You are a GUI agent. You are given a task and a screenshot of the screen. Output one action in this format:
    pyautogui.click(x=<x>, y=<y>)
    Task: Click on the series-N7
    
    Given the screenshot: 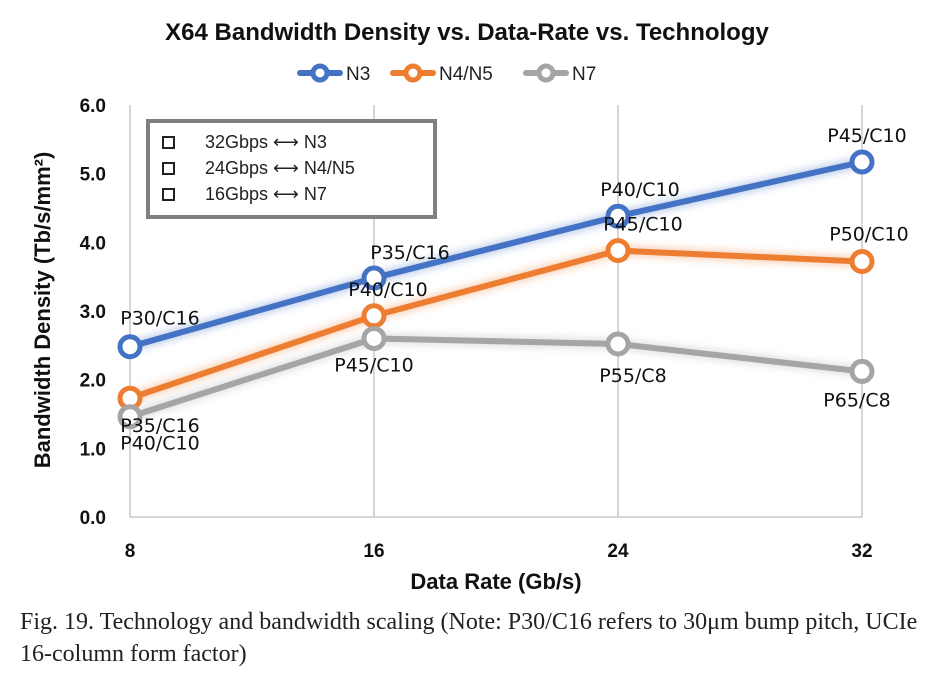 What is the action you would take?
    pyautogui.click(x=496, y=377)
    